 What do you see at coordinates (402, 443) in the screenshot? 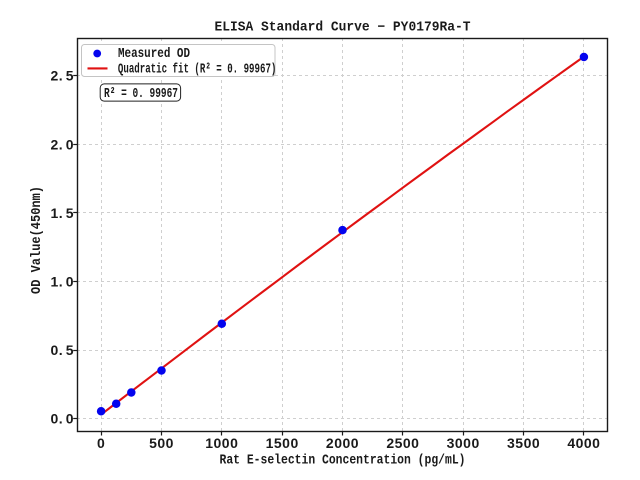
I see `svg-text: 2500` at bounding box center [402, 443].